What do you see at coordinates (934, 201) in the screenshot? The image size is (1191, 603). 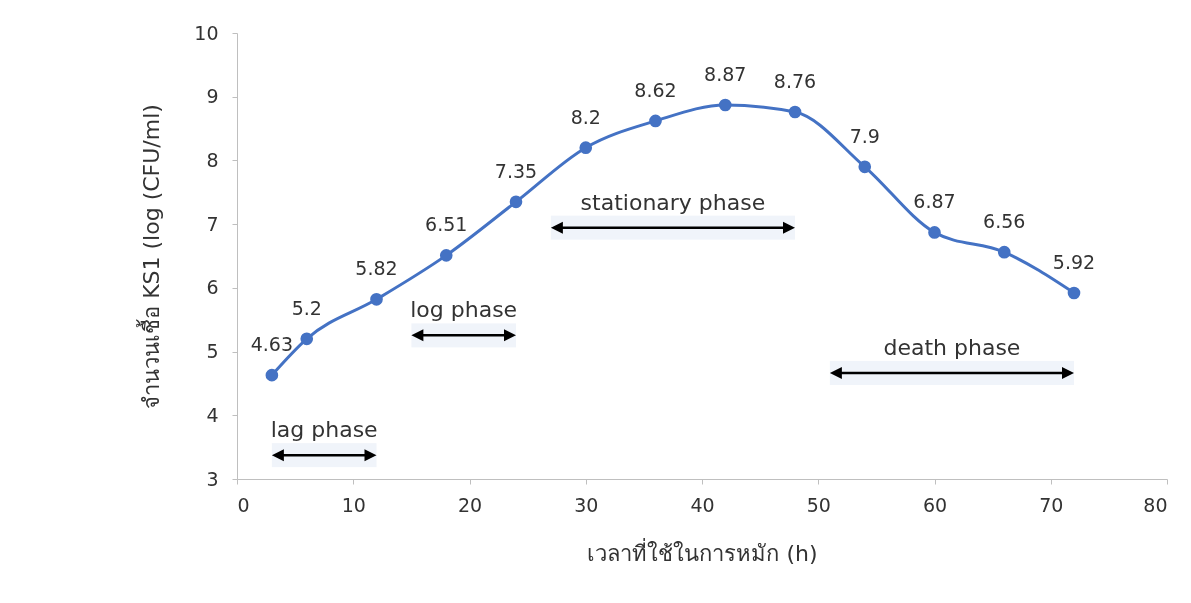 I see `data-label: 6.87` at bounding box center [934, 201].